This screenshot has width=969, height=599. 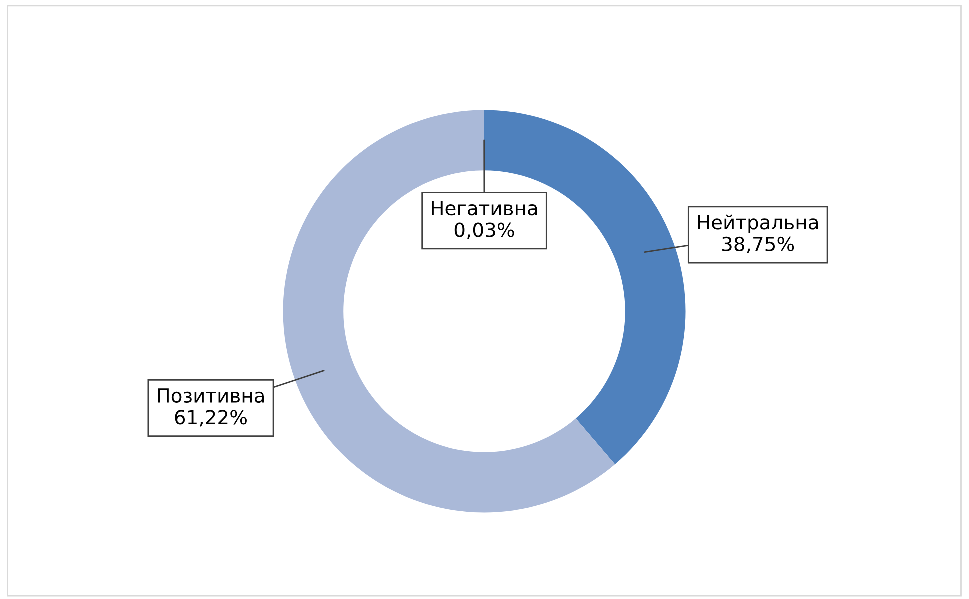 What do you see at coordinates (758, 245) in the screenshot?
I see `data-label: 38,75%` at bounding box center [758, 245].